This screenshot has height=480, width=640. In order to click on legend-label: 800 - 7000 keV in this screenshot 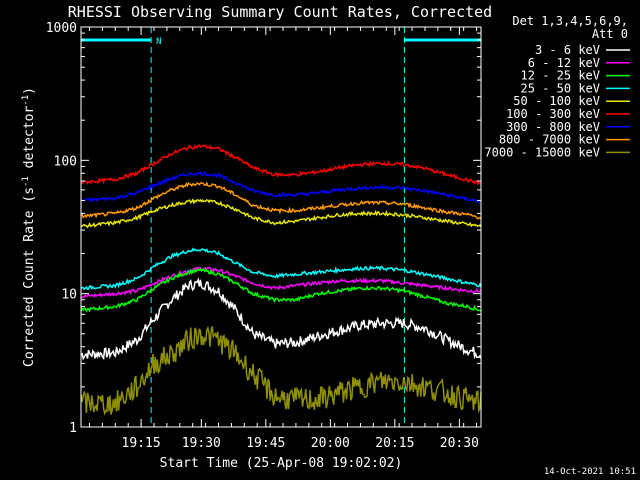, I will do `click(549, 140)`.